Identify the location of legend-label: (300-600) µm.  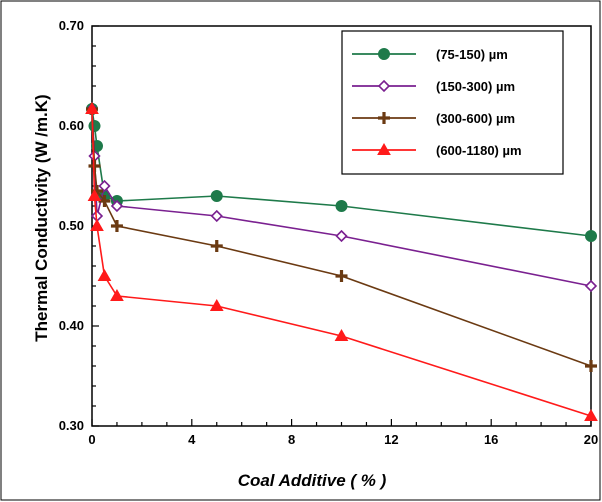
(475, 118).